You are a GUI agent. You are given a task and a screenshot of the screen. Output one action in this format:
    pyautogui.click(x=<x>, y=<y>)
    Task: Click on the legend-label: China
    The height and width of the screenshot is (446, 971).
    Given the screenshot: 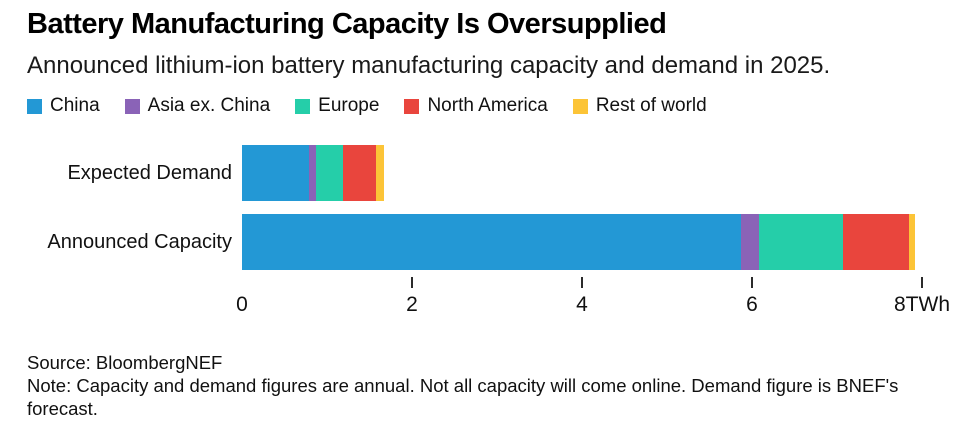 What is the action you would take?
    pyautogui.click(x=75, y=105)
    